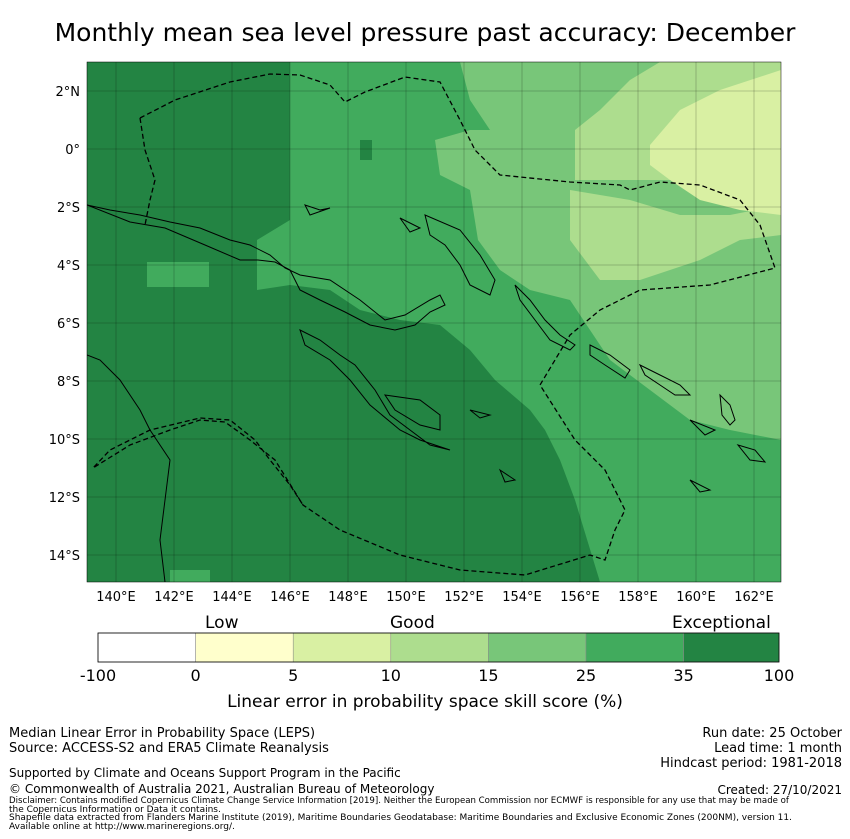  I want to click on lon-label: 146°E, so click(290, 597).